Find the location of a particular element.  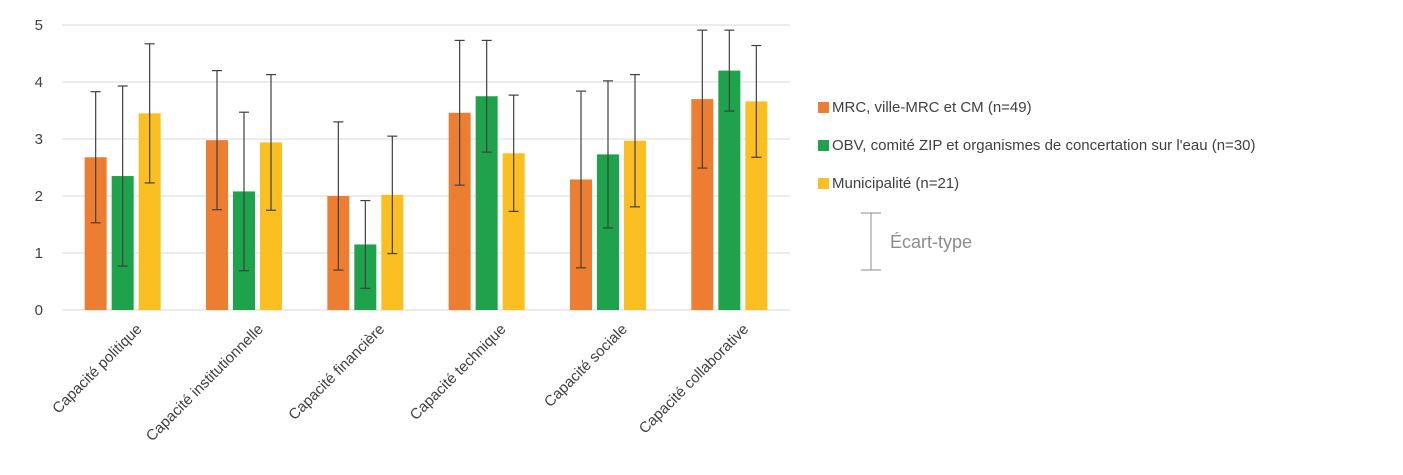

y-tick-label: 2 is located at coordinates (39, 196).